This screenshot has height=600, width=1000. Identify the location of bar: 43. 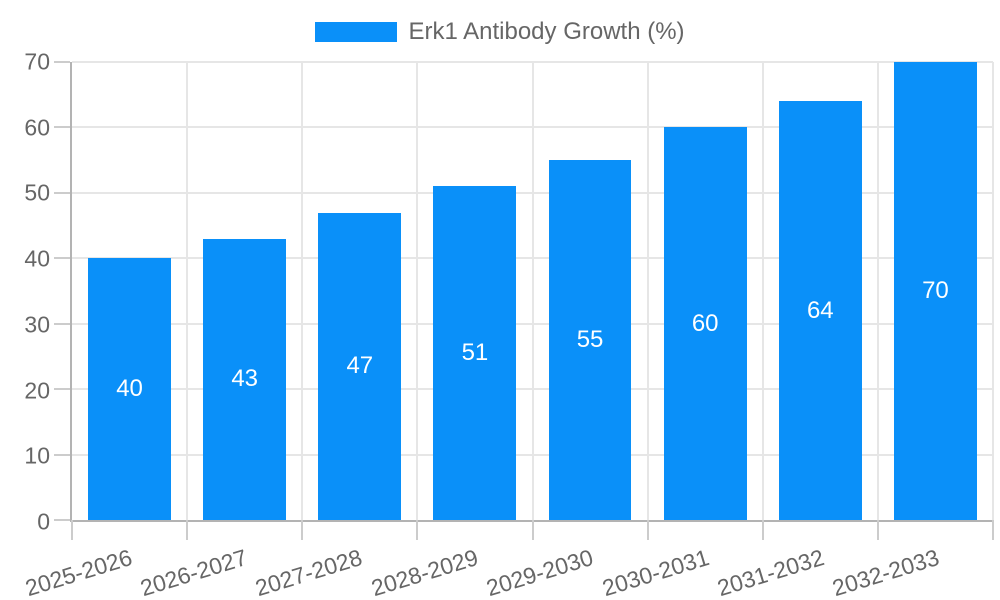
(245, 379).